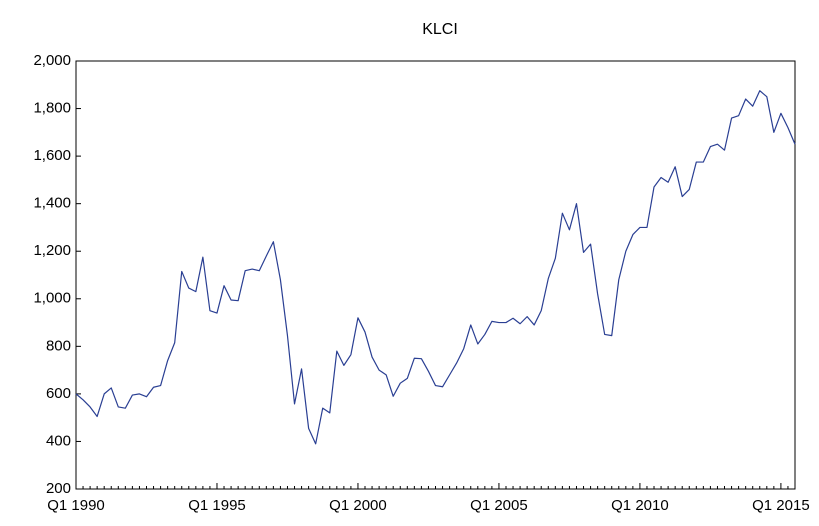 This screenshot has height=526, width=819. Describe the element at coordinates (58, 345) in the screenshot. I see `y-tick-label: 800` at that location.